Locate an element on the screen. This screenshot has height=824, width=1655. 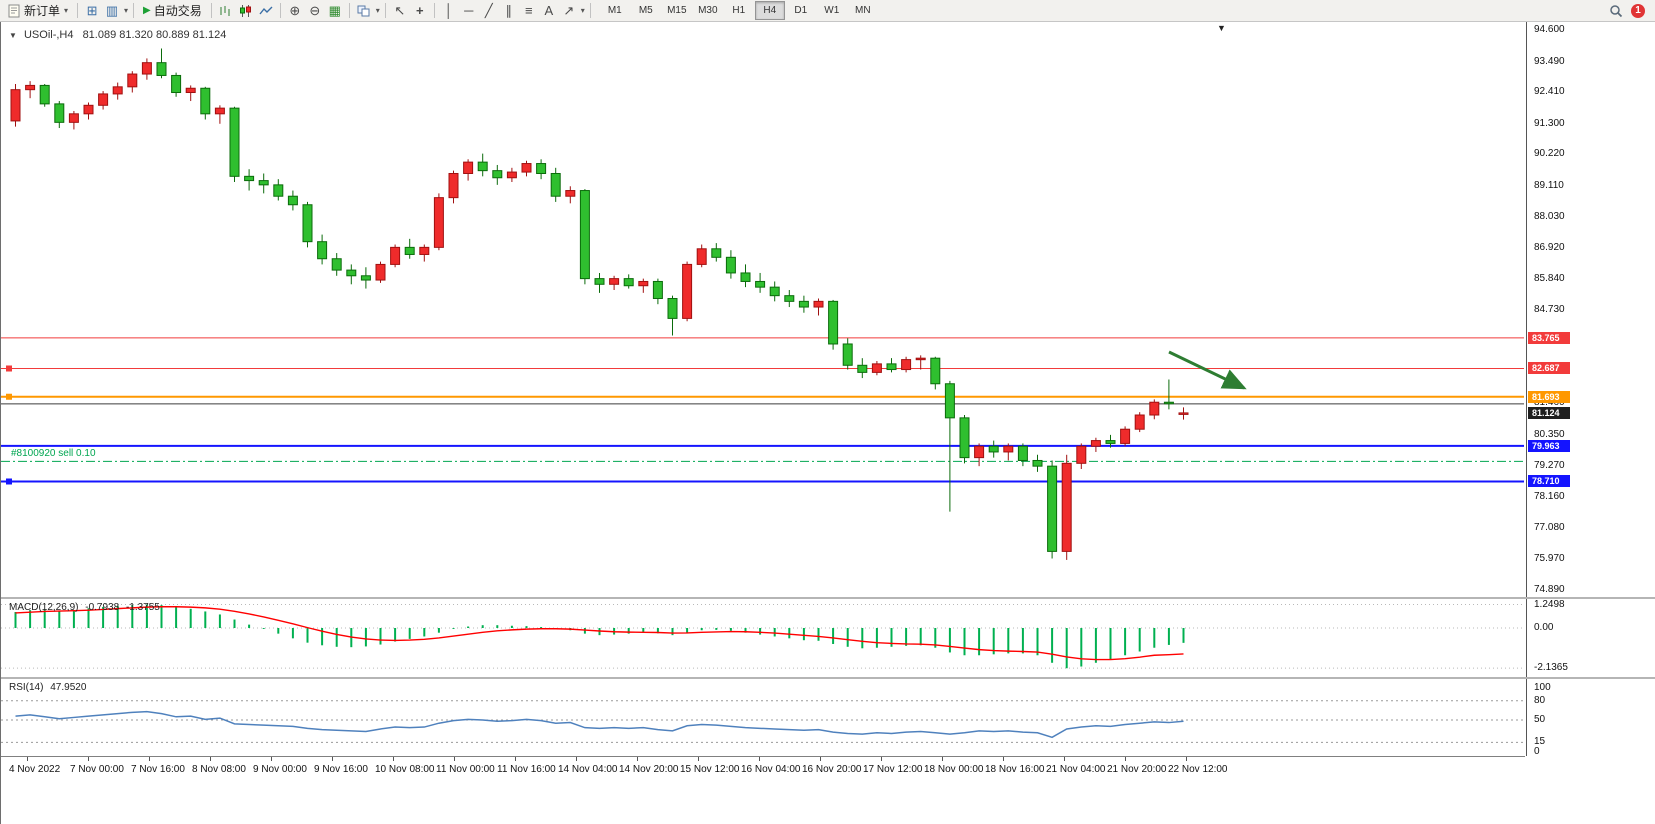
timeline-label: 11 Nov 00:00 is located at coordinates (465, 769).